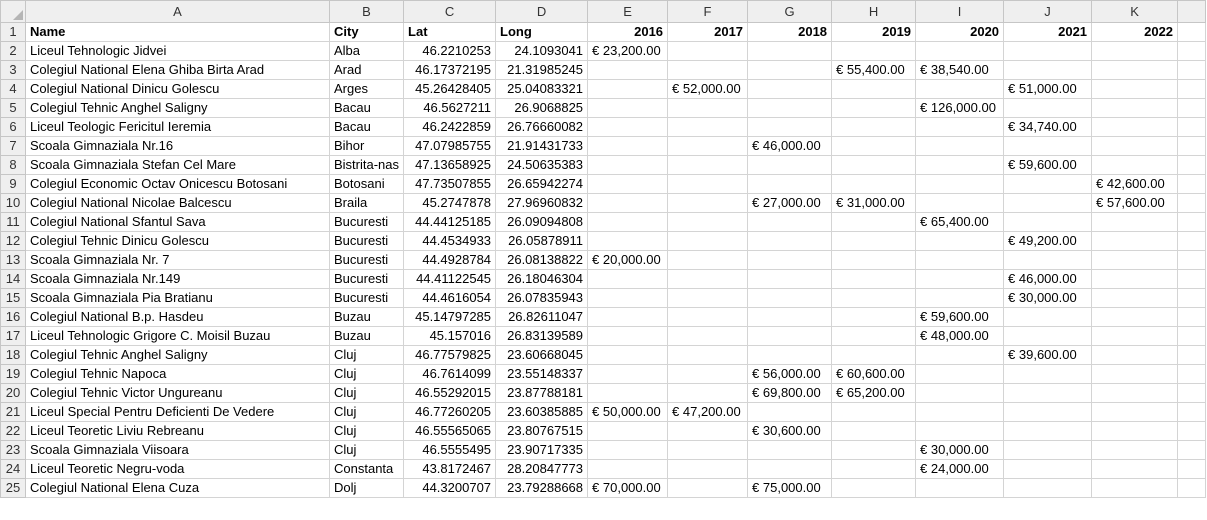  I want to click on column-header-g: G, so click(790, 11).